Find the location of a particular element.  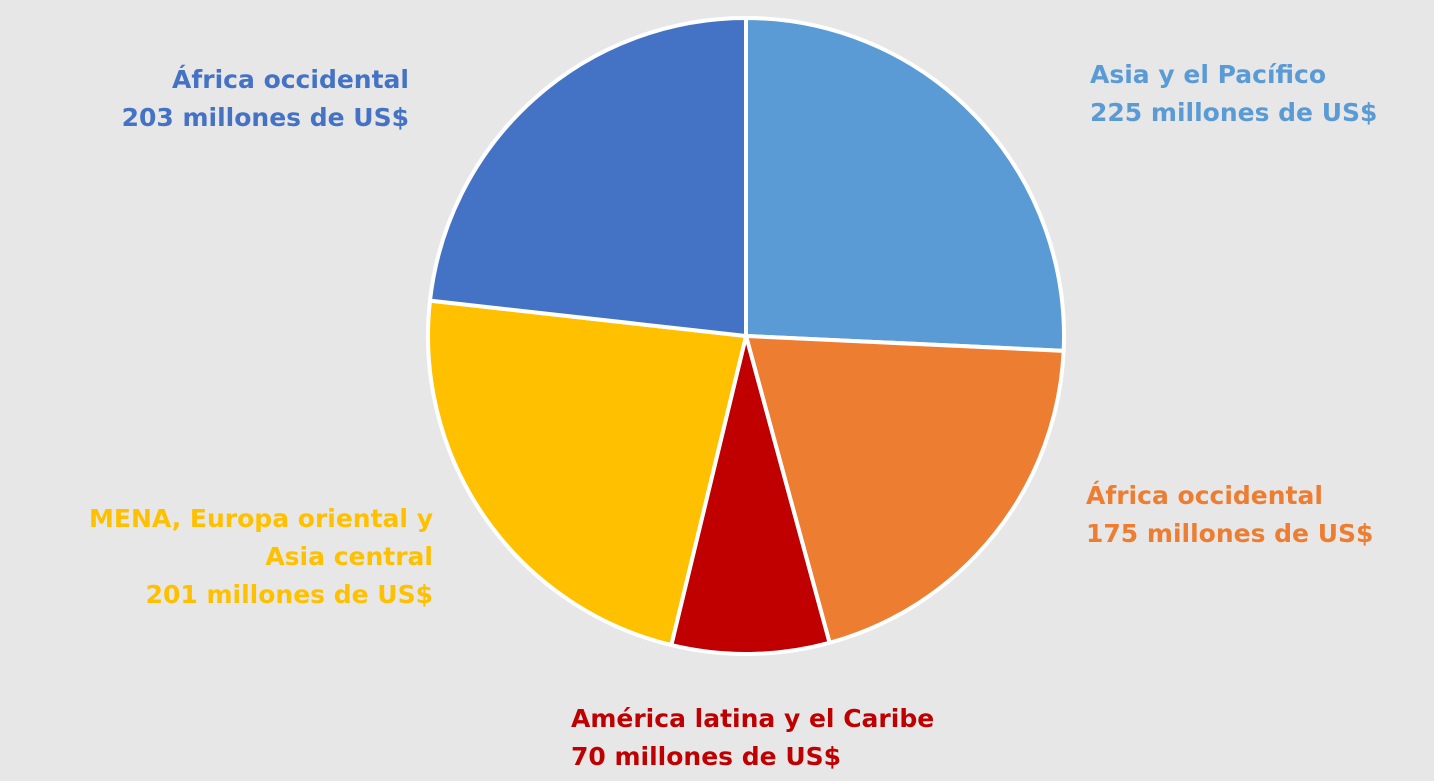

label-asia-name: Asia y el Pacífico is located at coordinates (1208, 74).